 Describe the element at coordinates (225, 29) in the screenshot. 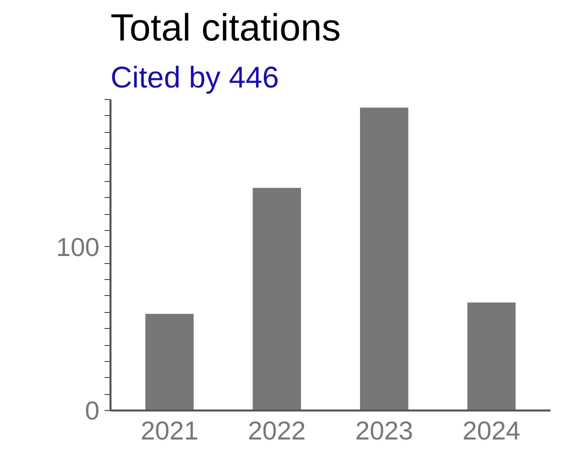

I see `chart-title: Total citations` at that location.